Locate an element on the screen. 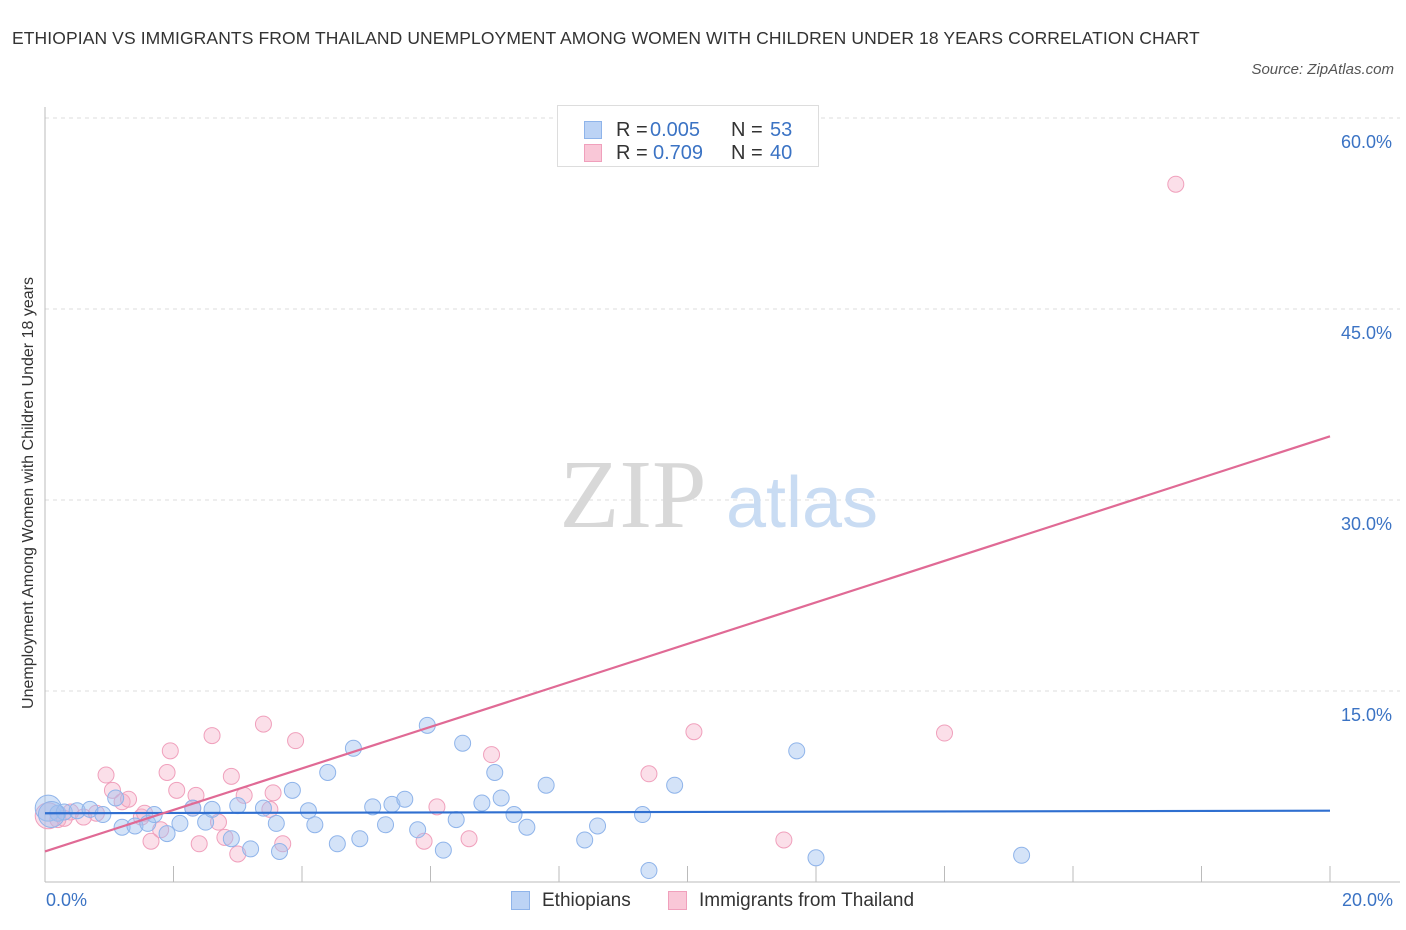 The width and height of the screenshot is (1406, 930). corr-swatch-pink is located at coordinates (593, 153).